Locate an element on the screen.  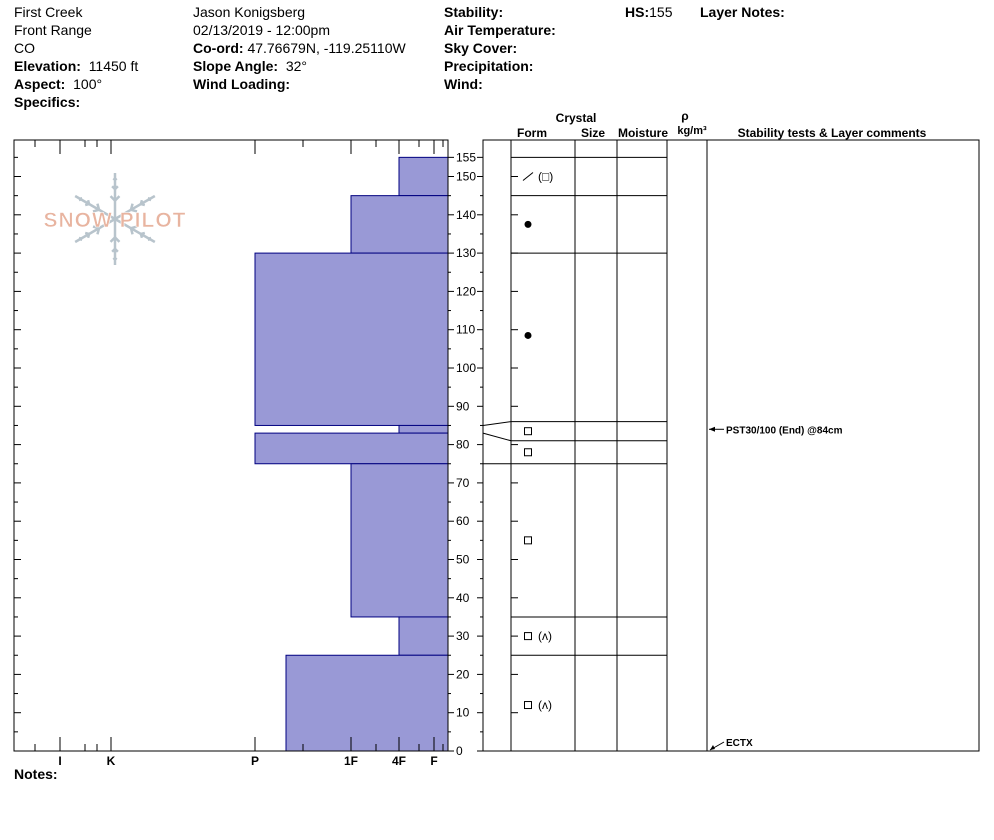
layer-connector-line is located at coordinates (497, 437).